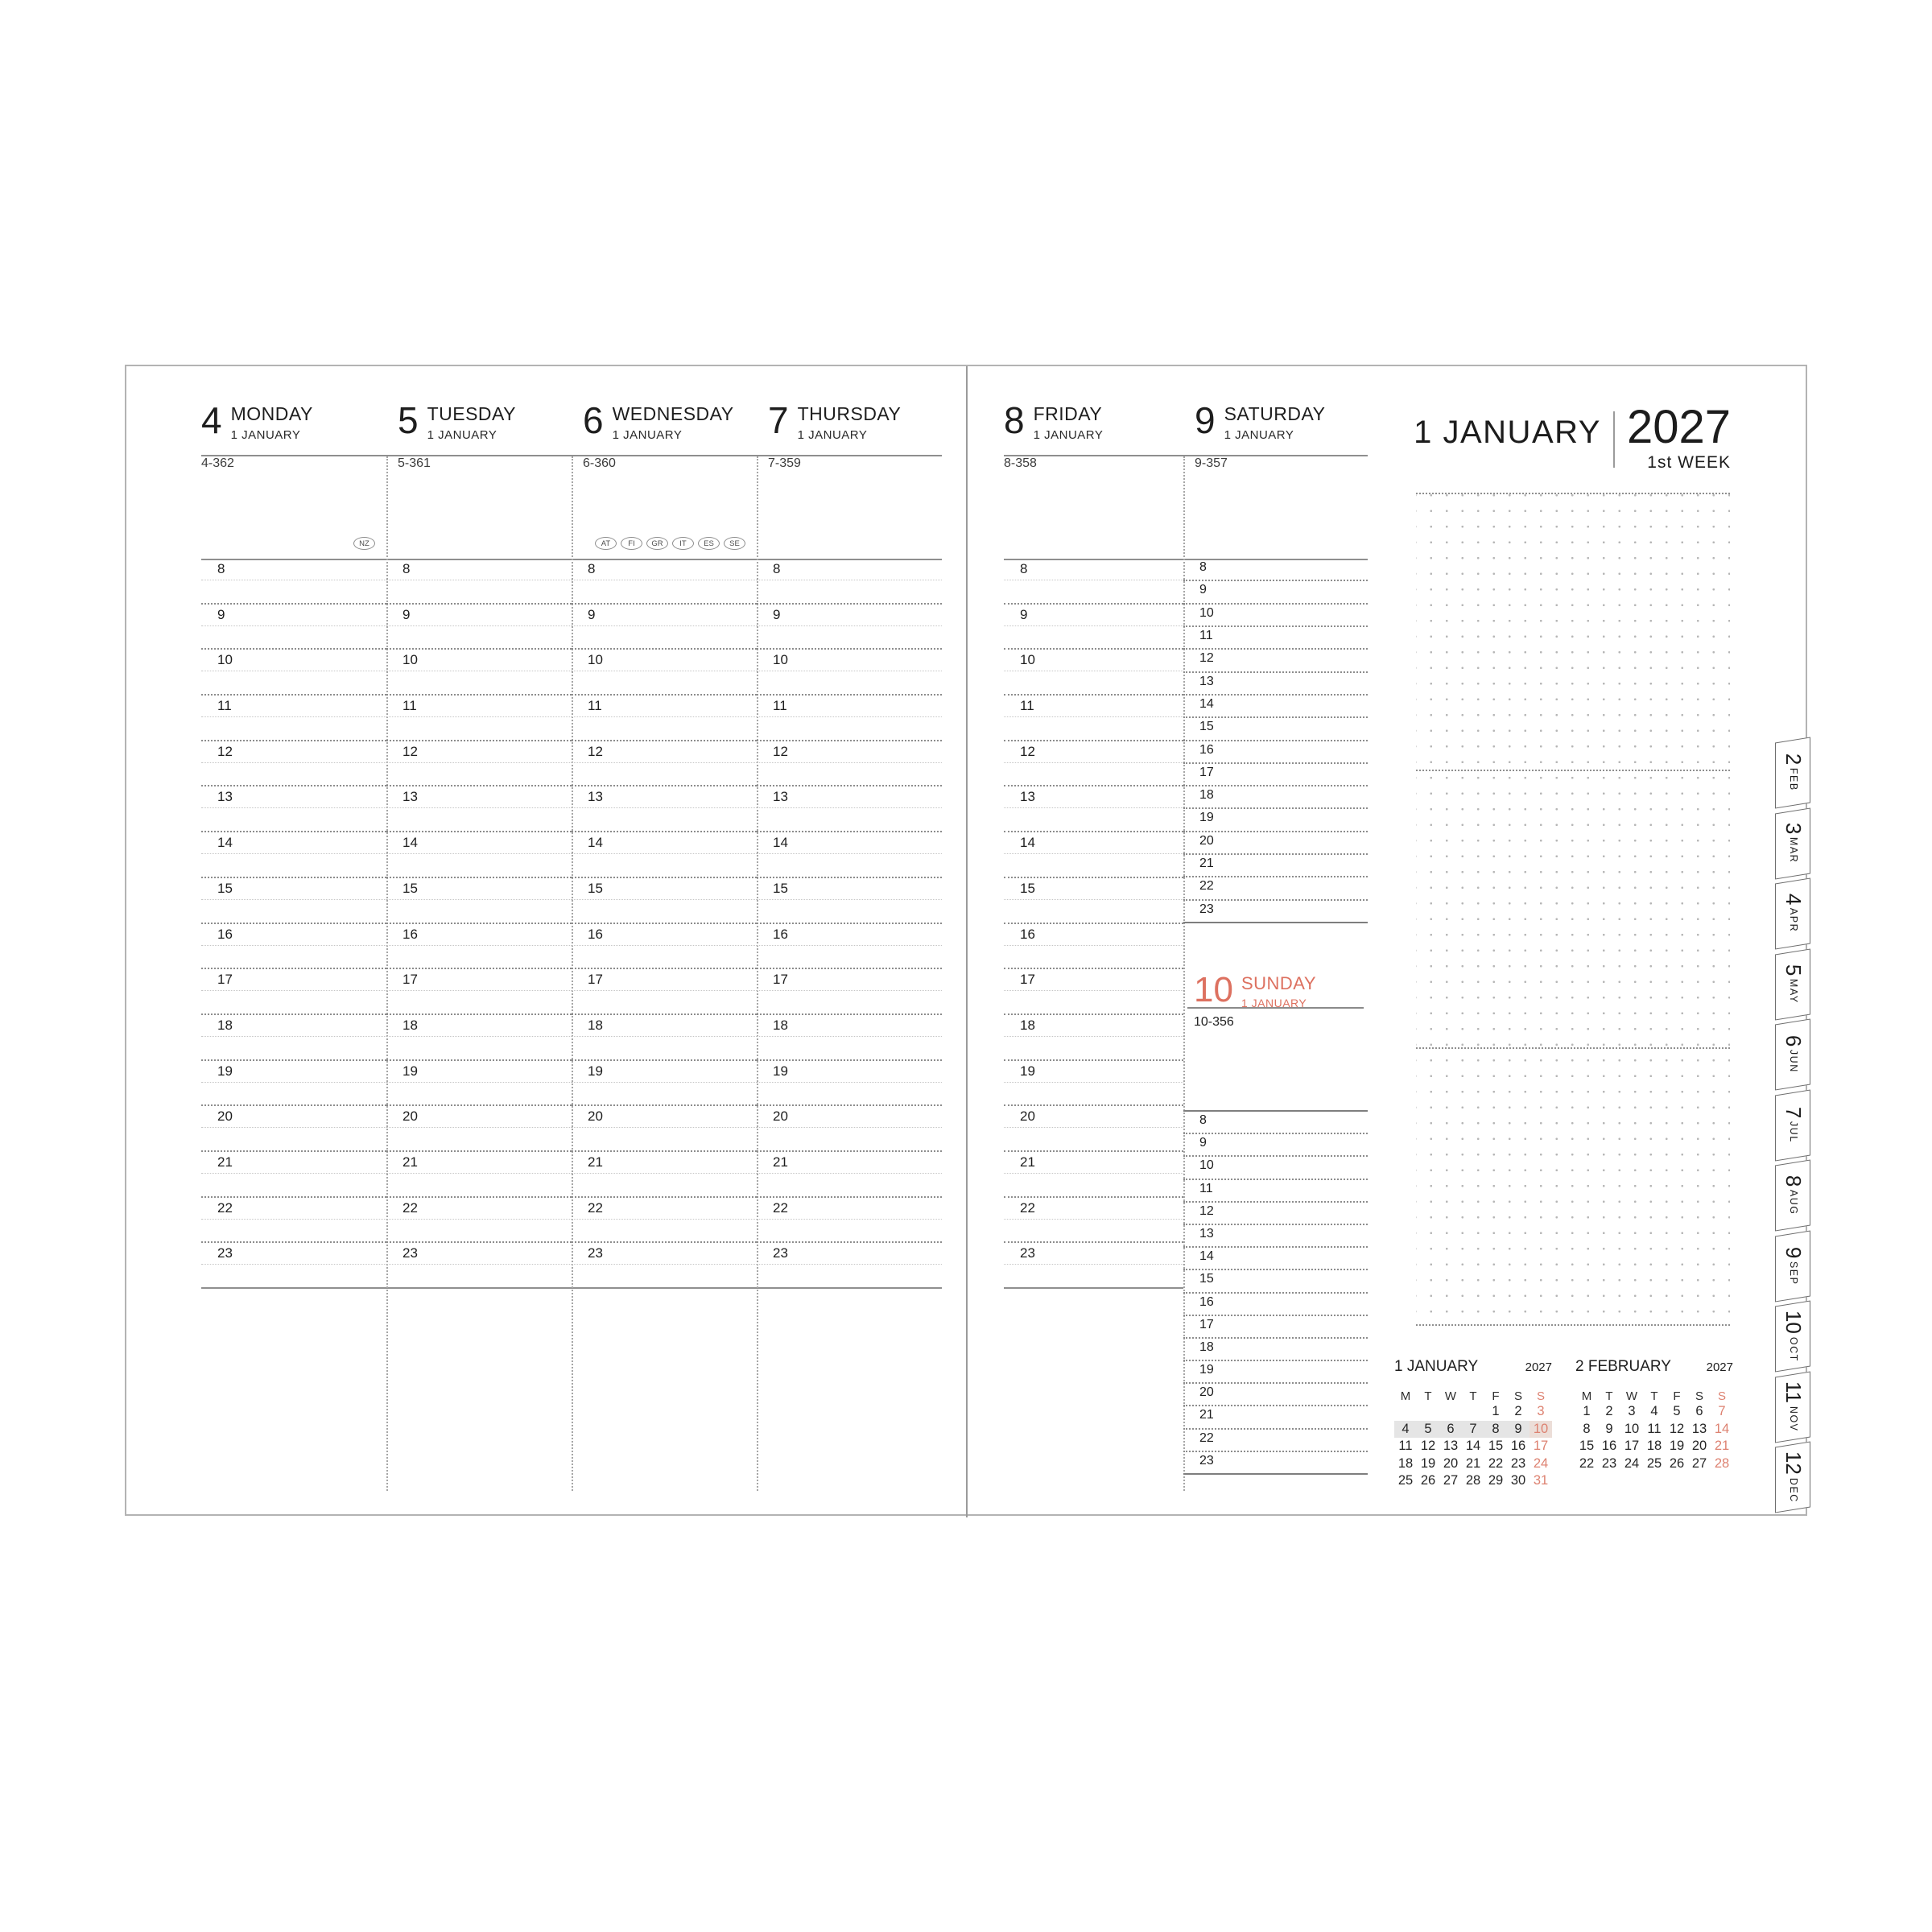 The height and width of the screenshot is (1932, 1932). What do you see at coordinates (1722, 1446) in the screenshot?
I see `calendar-day: 21` at bounding box center [1722, 1446].